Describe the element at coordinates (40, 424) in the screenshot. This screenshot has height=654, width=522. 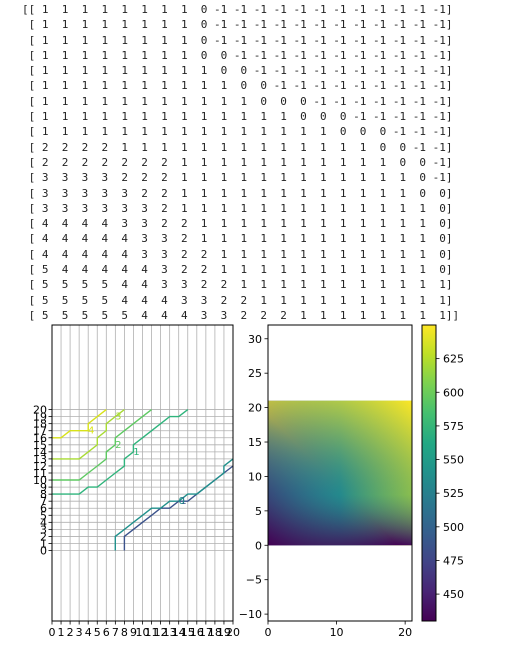
I see `y-tick-label: 18` at that location.